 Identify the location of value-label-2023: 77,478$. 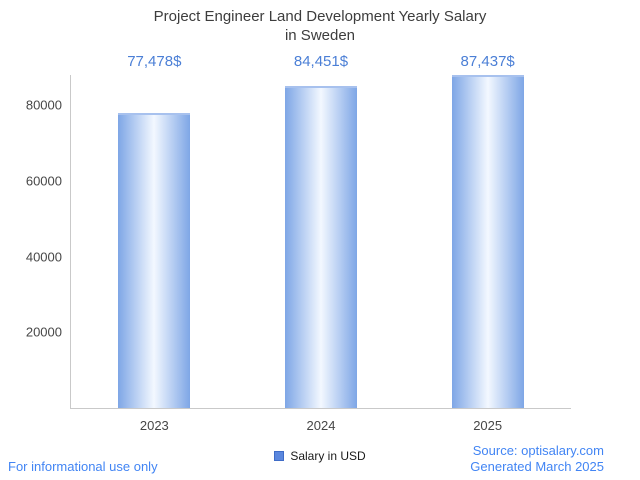
(154, 61).